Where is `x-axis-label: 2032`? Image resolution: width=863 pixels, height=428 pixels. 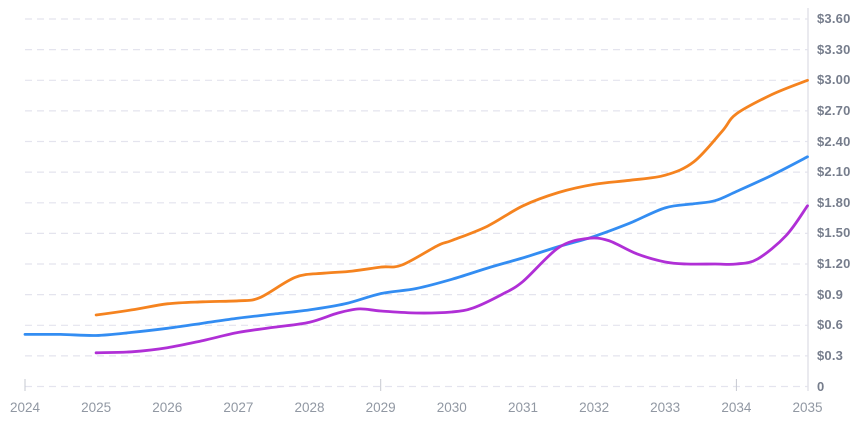 x-axis-label: 2032 is located at coordinates (594, 407).